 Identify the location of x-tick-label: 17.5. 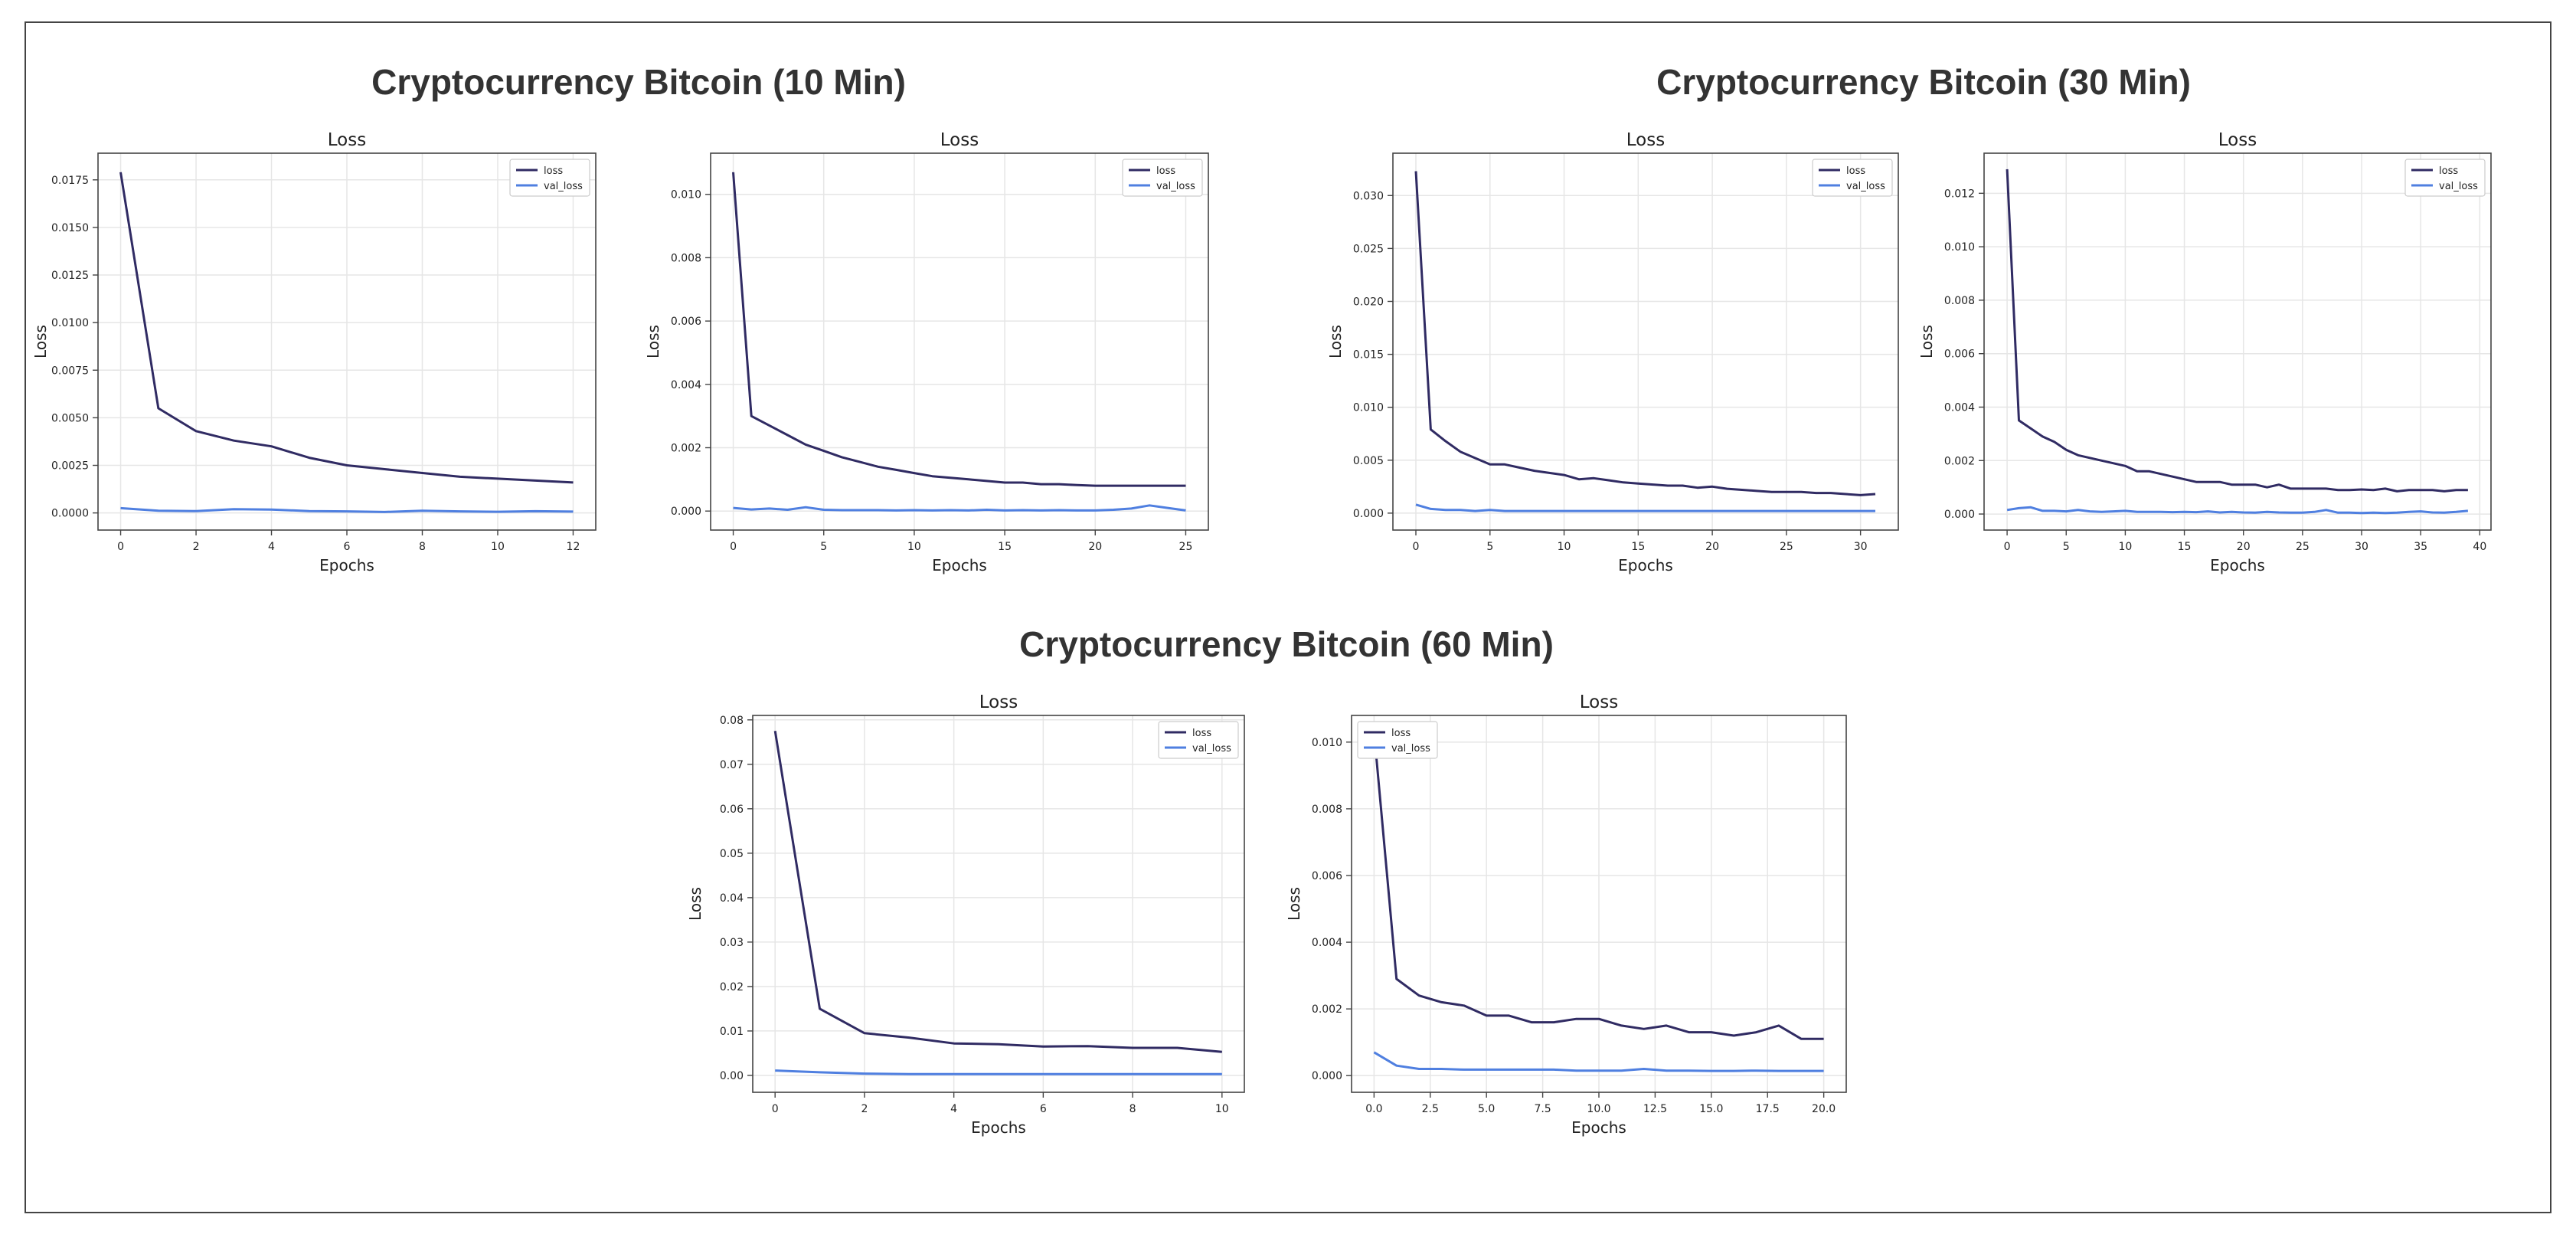
(1768, 1109).